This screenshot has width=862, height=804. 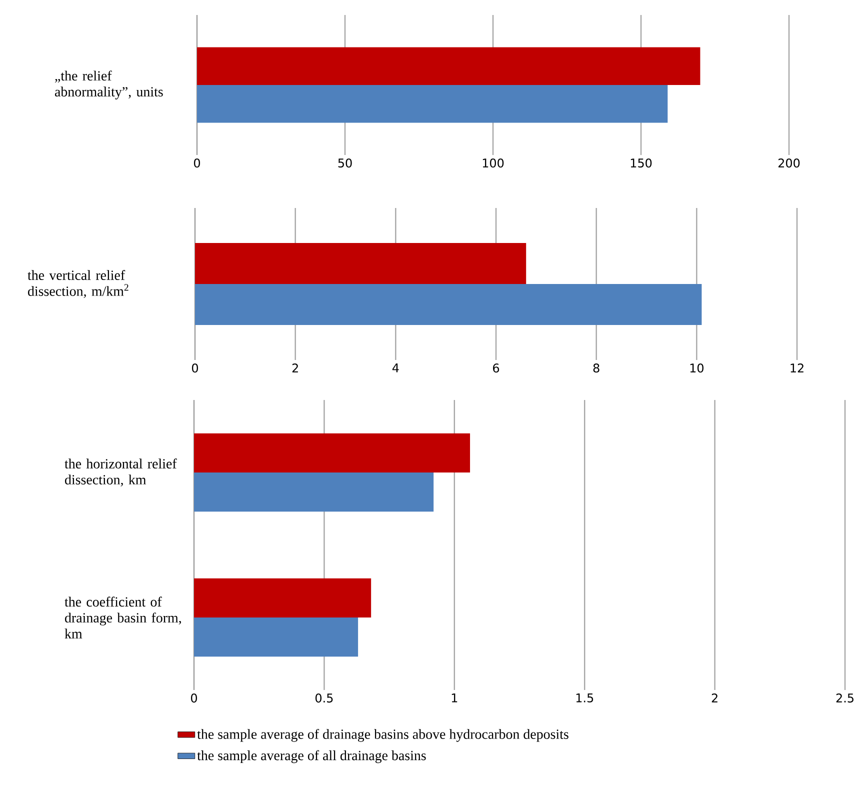 I want to click on x-tick-label: 50, so click(x=345, y=163).